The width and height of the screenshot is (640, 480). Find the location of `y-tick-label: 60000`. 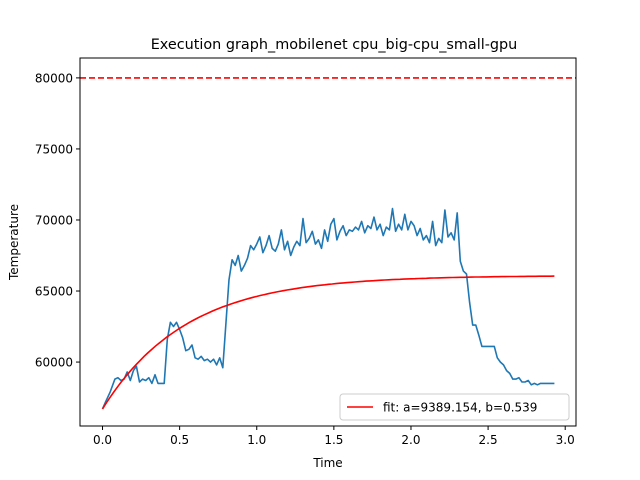

y-tick-label: 60000 is located at coordinates (54, 363).